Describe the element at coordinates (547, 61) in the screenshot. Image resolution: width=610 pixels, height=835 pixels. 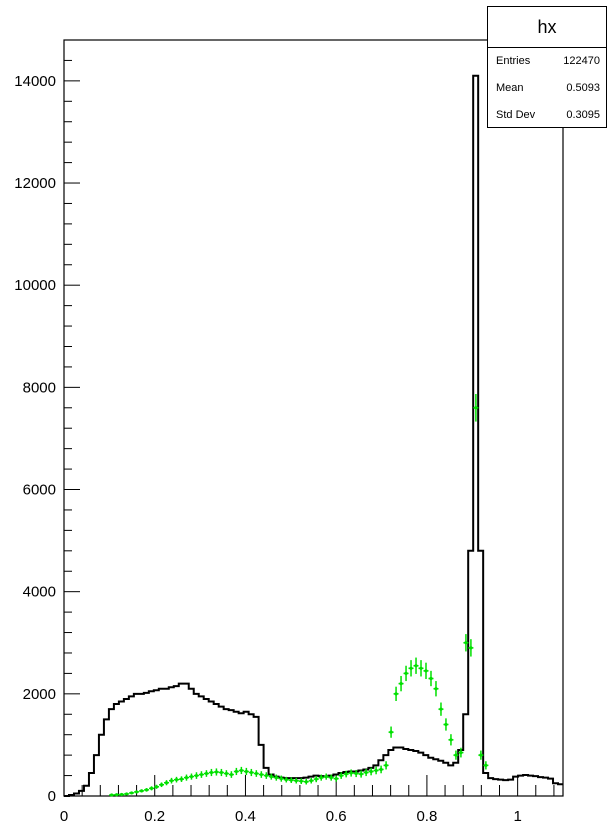
I see `stats-row-entries: Entries 122470` at that location.